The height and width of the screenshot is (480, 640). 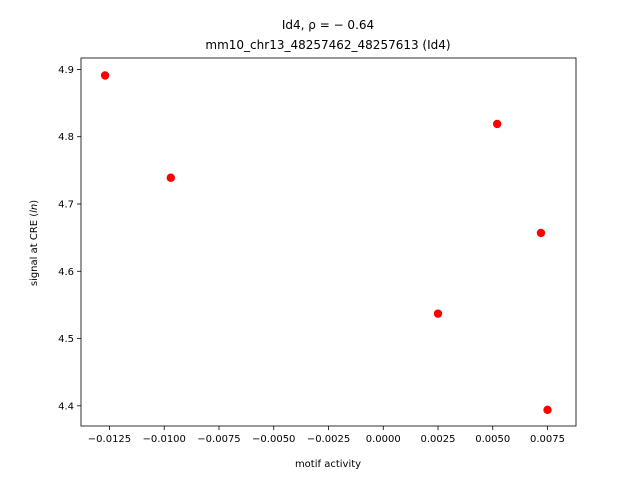 I want to click on x-tick-label: 0.0000, so click(x=383, y=439).